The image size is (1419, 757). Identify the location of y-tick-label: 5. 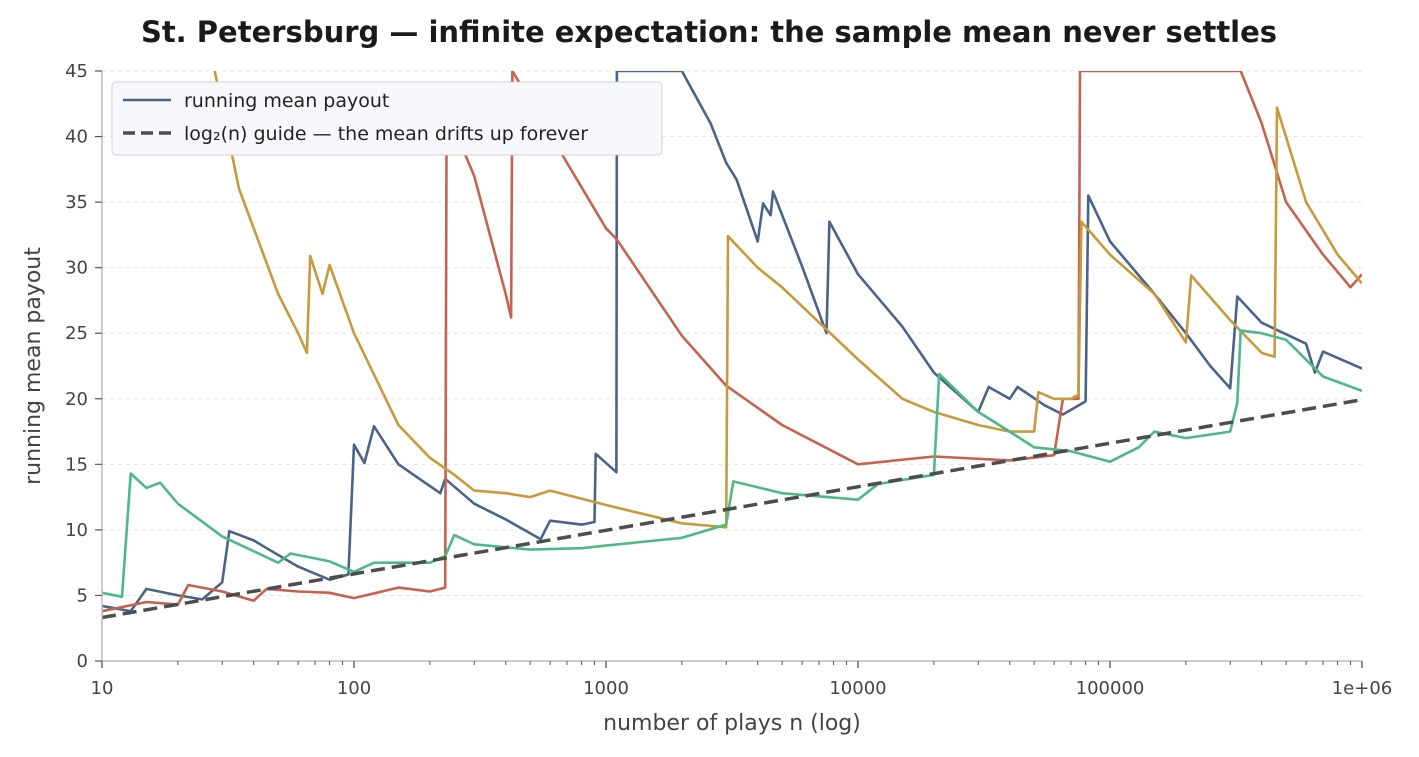
(82, 595).